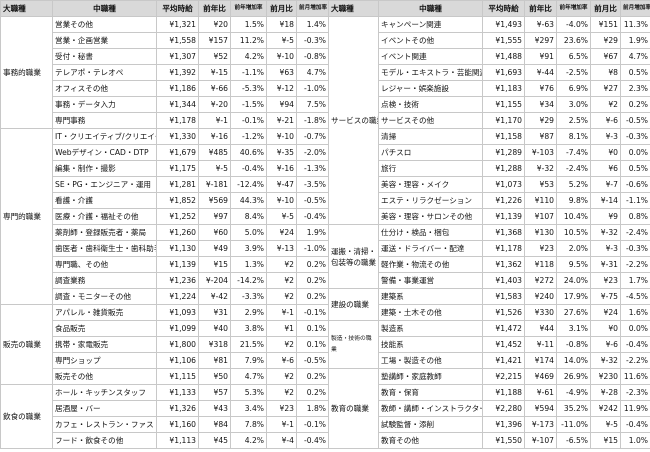 The height and width of the screenshot is (452, 650). Describe the element at coordinates (214, 216) in the screenshot. I see `yoy-diff: ¥97` at that location.